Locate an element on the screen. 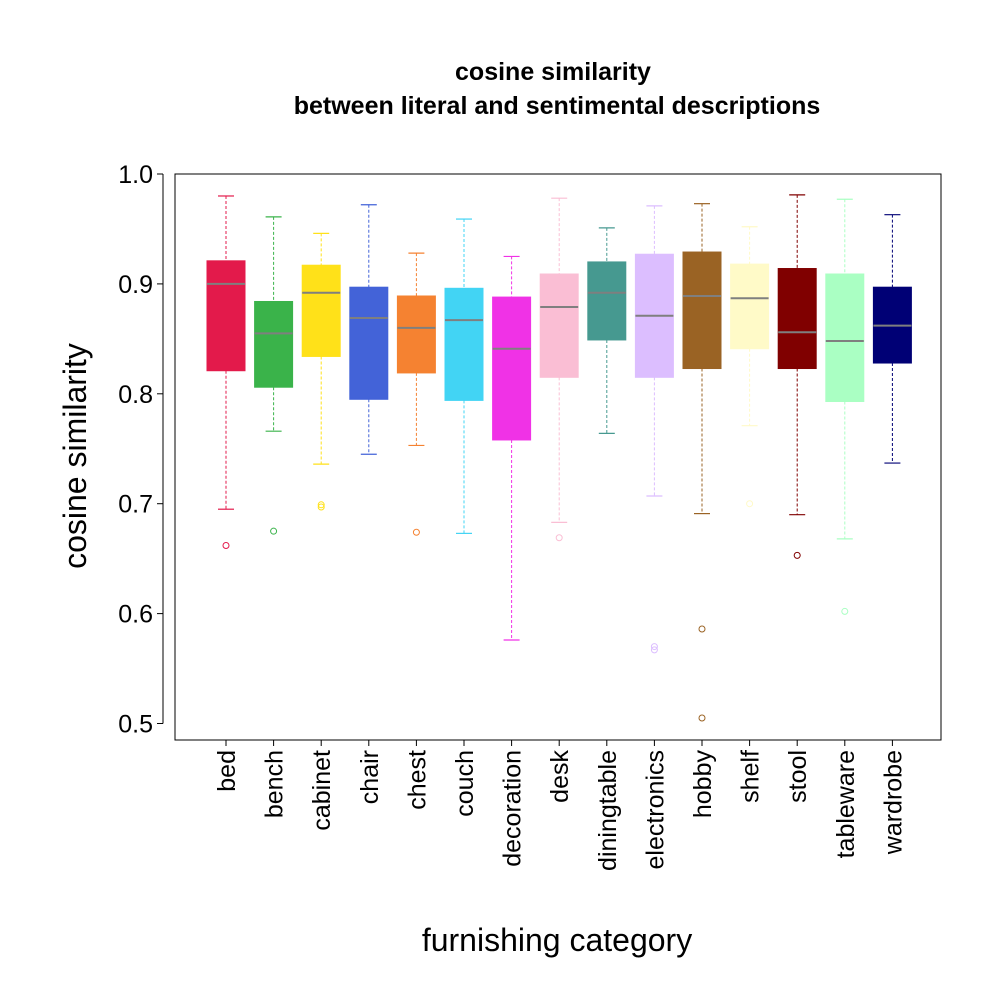 The width and height of the screenshot is (1000, 1000). y-tick-label: 0.6 is located at coordinates (135, 615).